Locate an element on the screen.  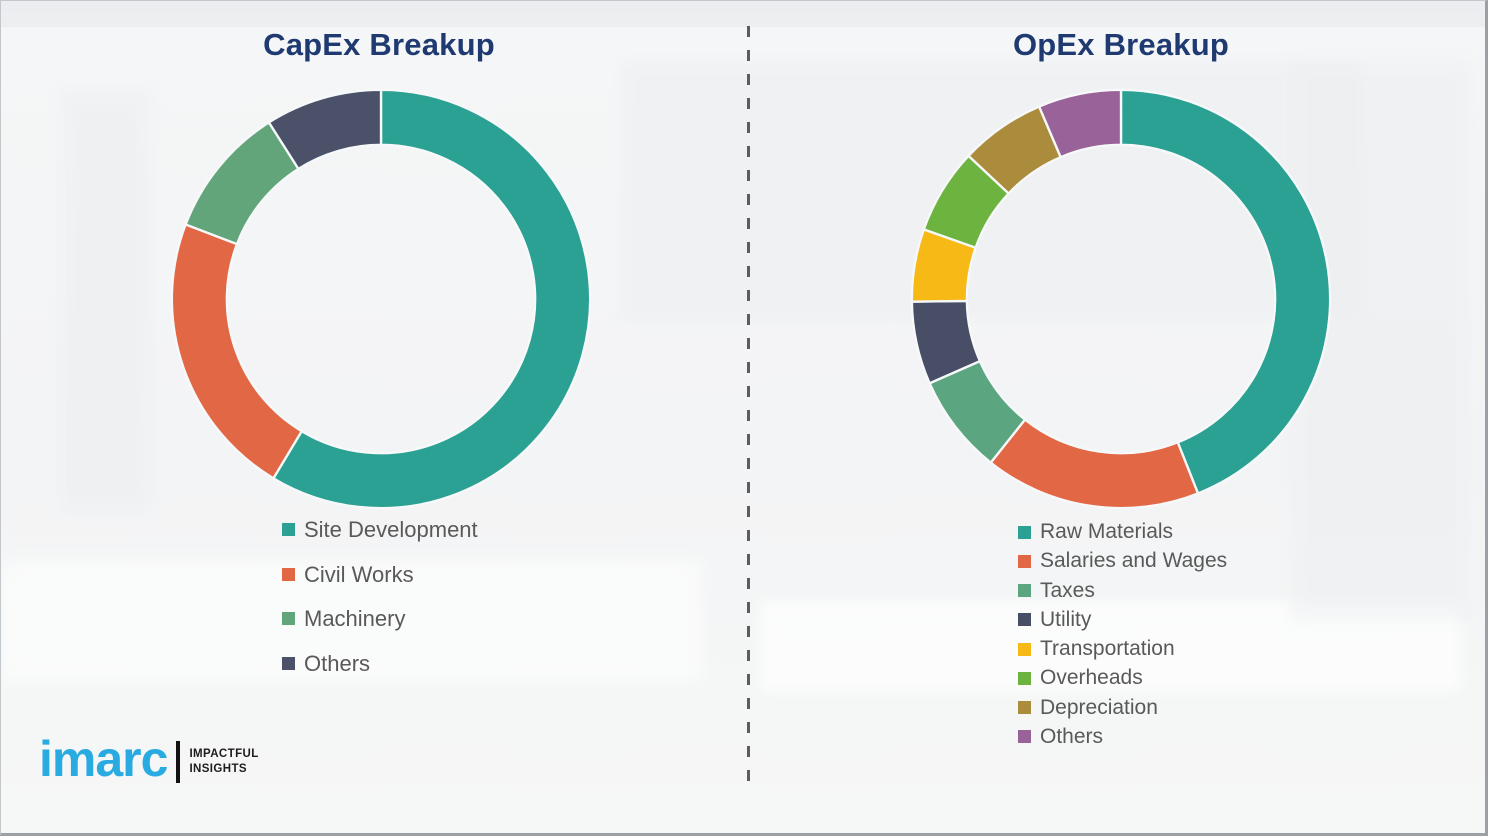
capex-chart-title: CapEx Breakup is located at coordinates (379, 44).